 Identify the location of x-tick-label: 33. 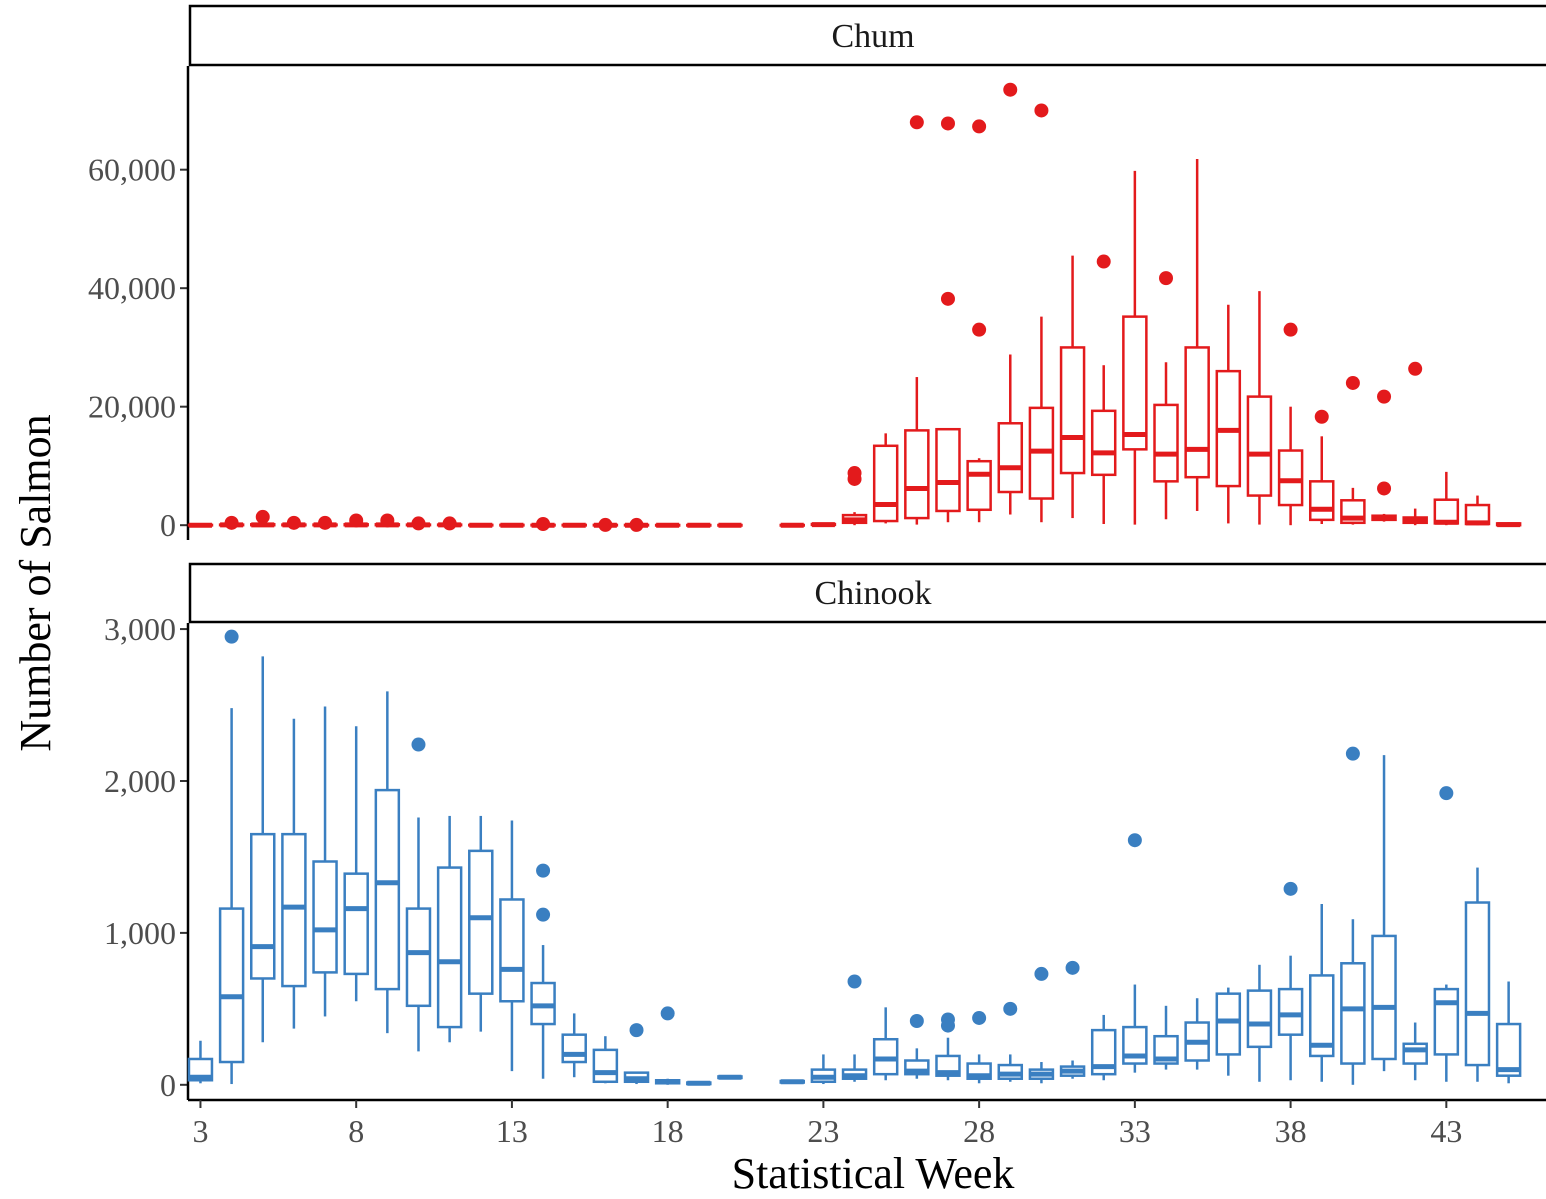
(1135, 1131).